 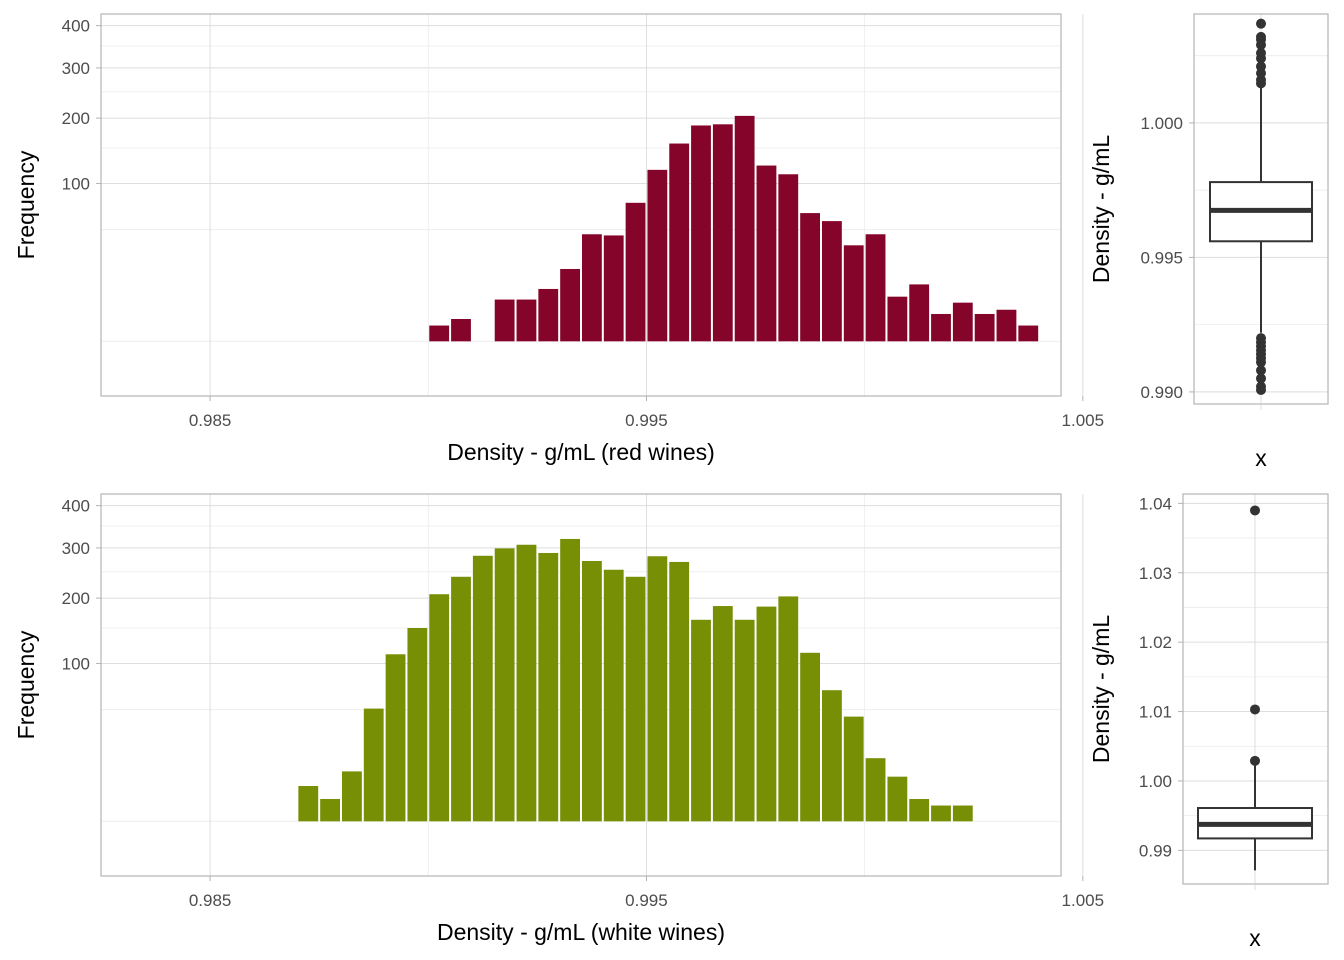 I want to click on histogram-white-ytick-label: 300, so click(x=76, y=548).